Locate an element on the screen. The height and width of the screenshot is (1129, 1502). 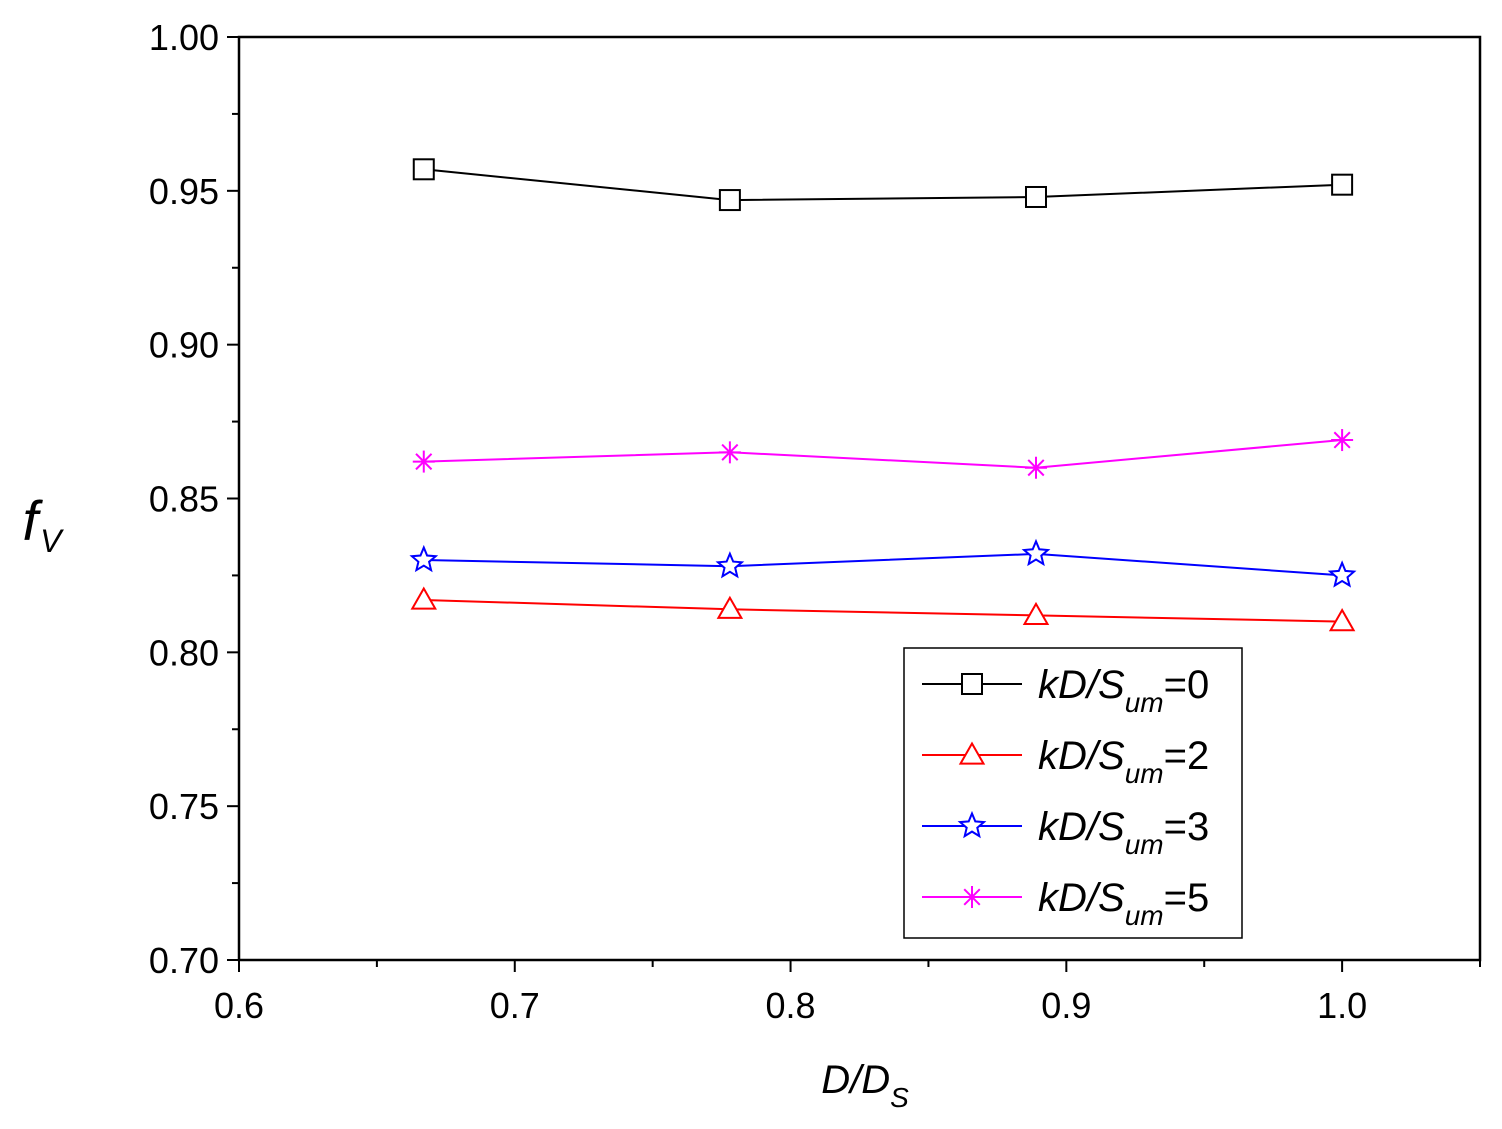
legend-item: kD/Sum=0 is located at coordinates (1065, 690).